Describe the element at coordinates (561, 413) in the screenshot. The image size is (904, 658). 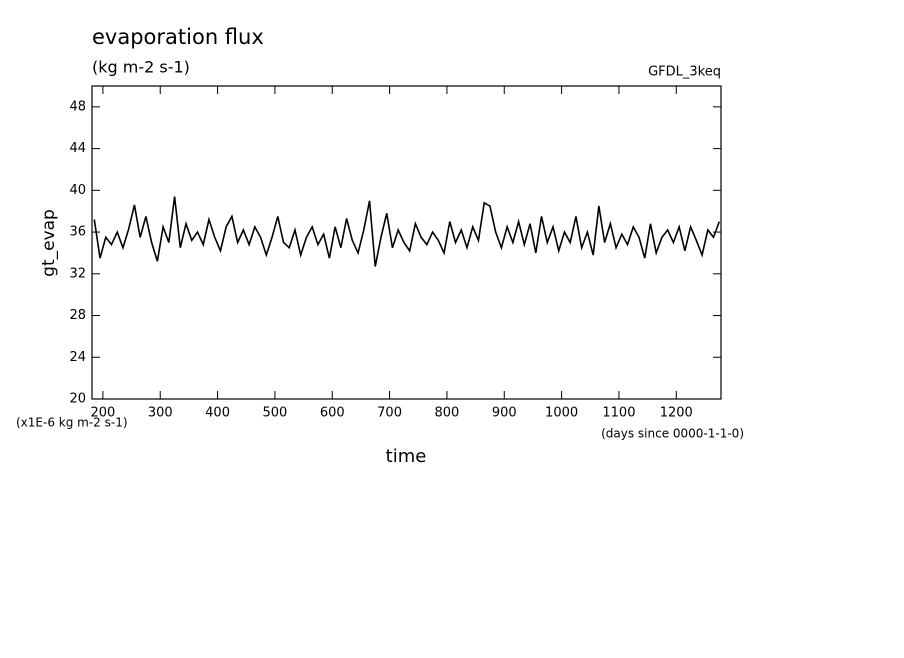
I see `x-tick-label: 1000` at that location.